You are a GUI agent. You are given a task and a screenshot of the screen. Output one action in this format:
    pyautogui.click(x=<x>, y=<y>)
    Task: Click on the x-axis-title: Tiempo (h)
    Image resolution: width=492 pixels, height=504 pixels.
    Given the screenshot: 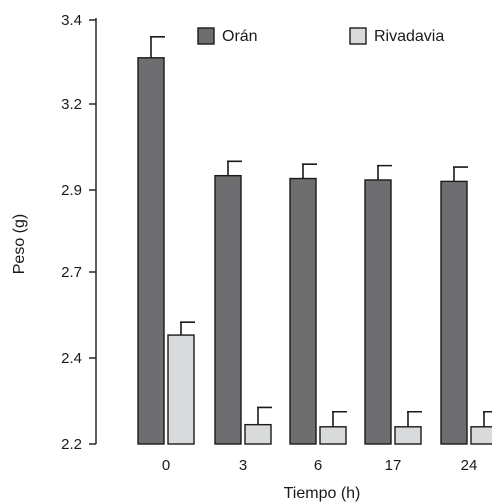 What is the action you would take?
    pyautogui.click(x=322, y=493)
    